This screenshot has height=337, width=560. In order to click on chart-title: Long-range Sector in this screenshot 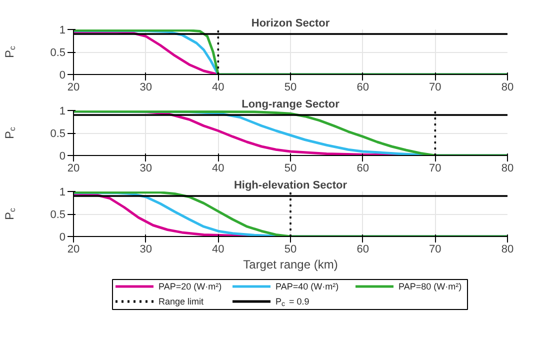, I will do `click(291, 104)`.